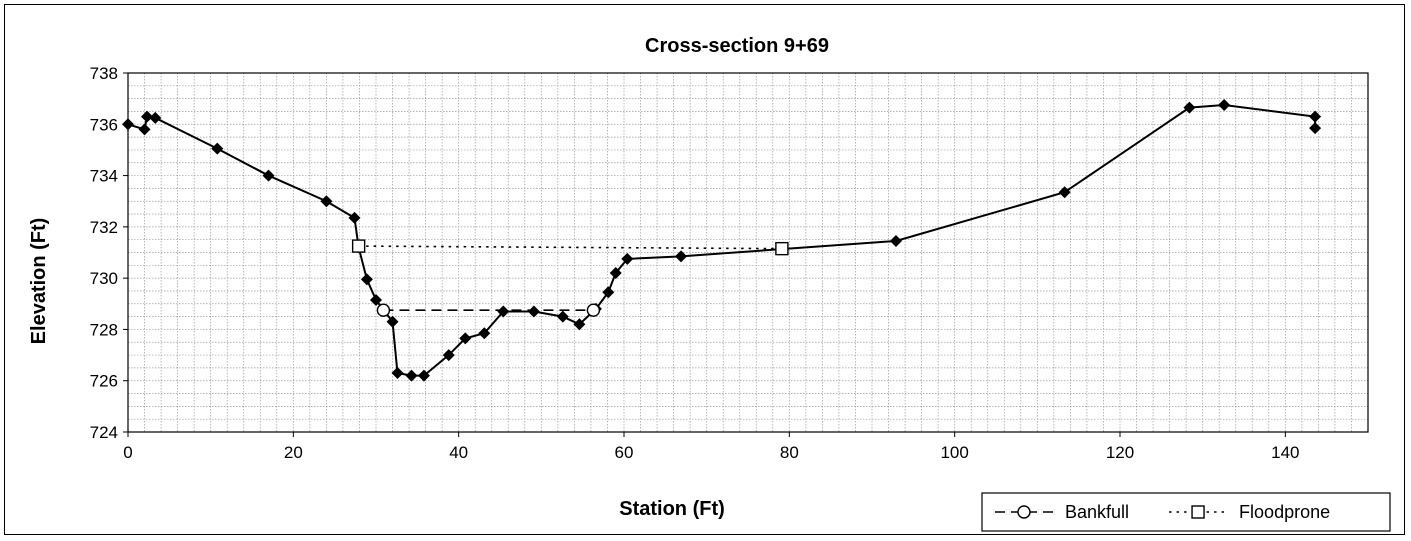 This screenshot has height=541, width=1411. I want to click on legend: Bankfull Floodprone, so click(1186, 512).